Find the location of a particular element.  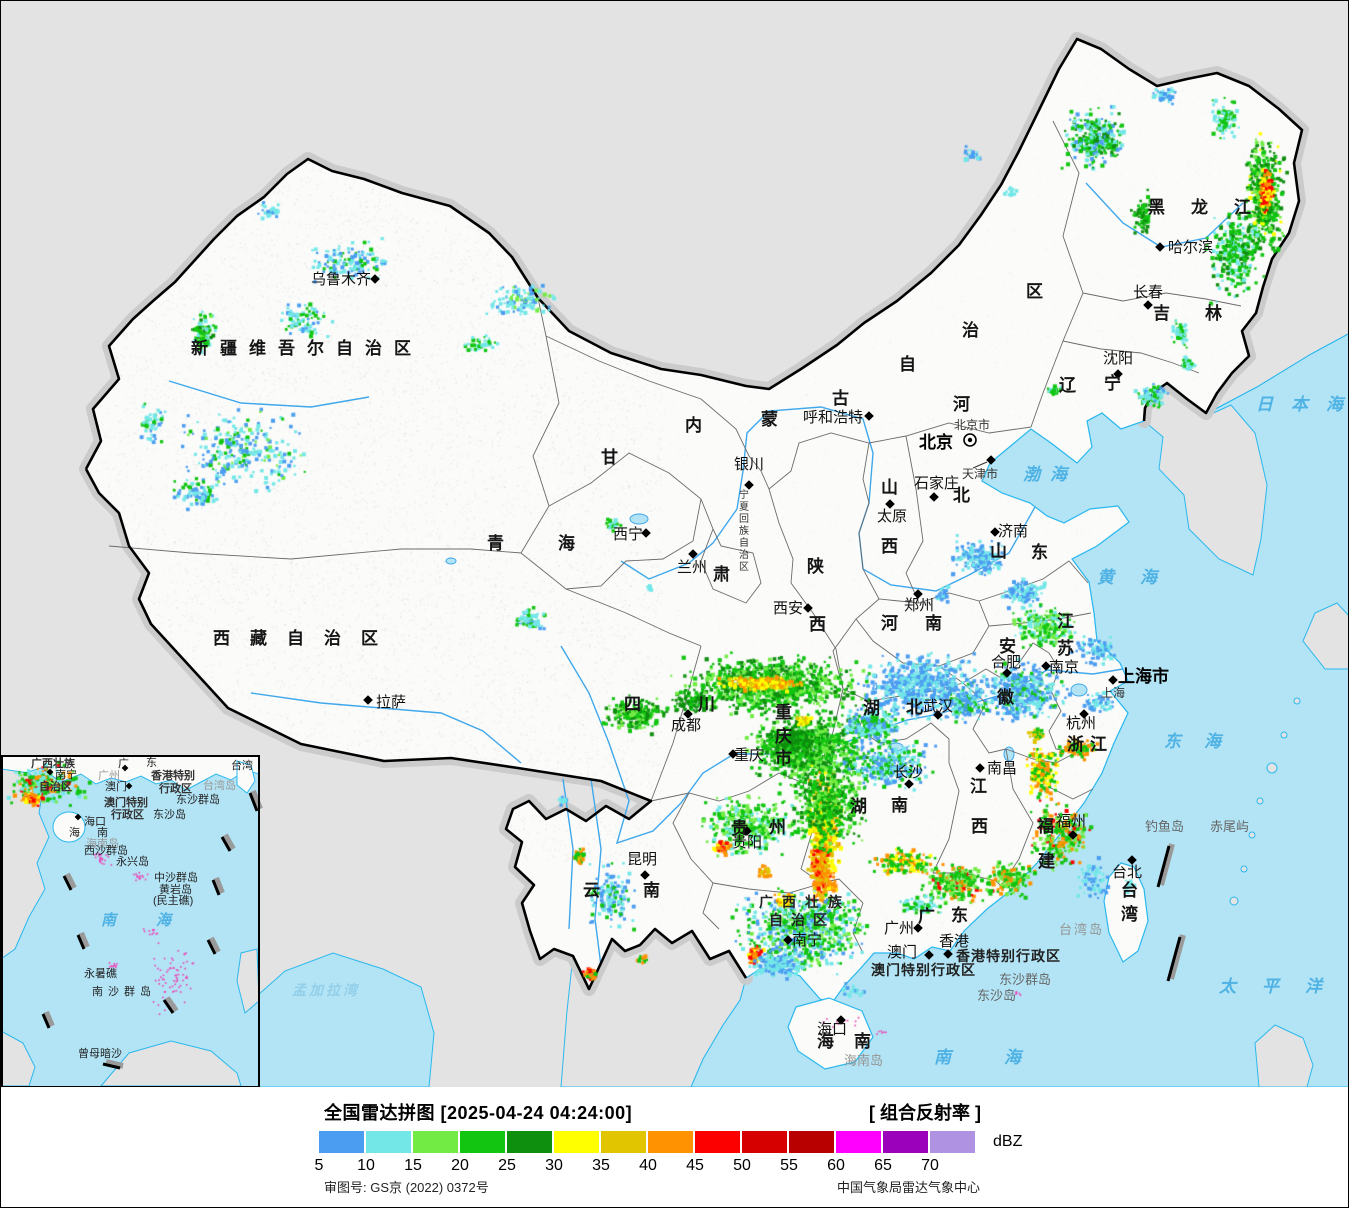

map-label: 西沙群岛 is located at coordinates (106, 850).